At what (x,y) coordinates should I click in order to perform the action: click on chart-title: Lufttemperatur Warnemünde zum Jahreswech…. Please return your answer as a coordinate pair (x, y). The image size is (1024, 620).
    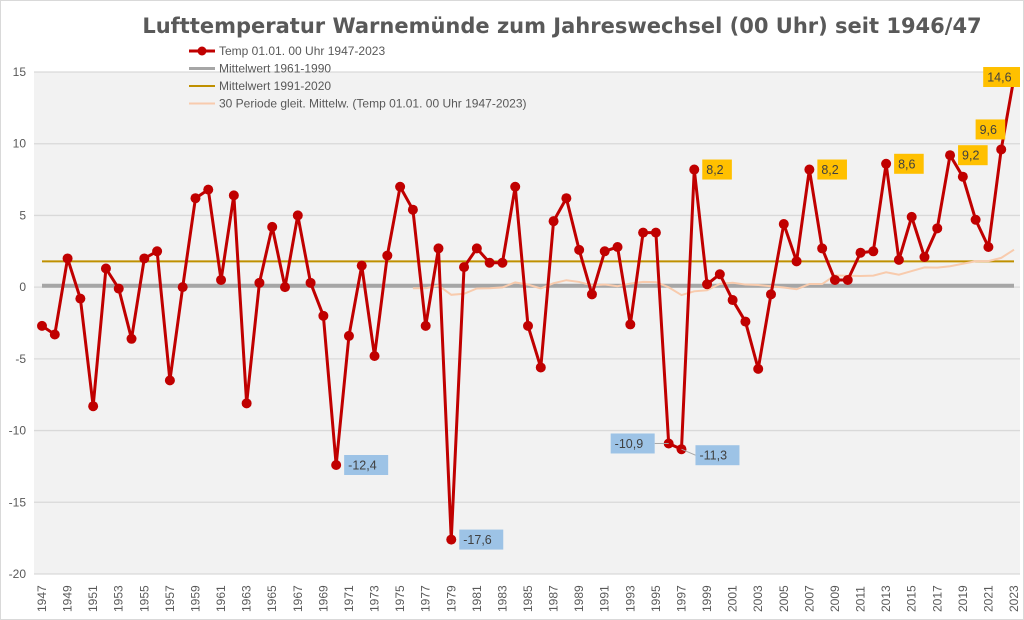
    Looking at the image, I should click on (561, 26).